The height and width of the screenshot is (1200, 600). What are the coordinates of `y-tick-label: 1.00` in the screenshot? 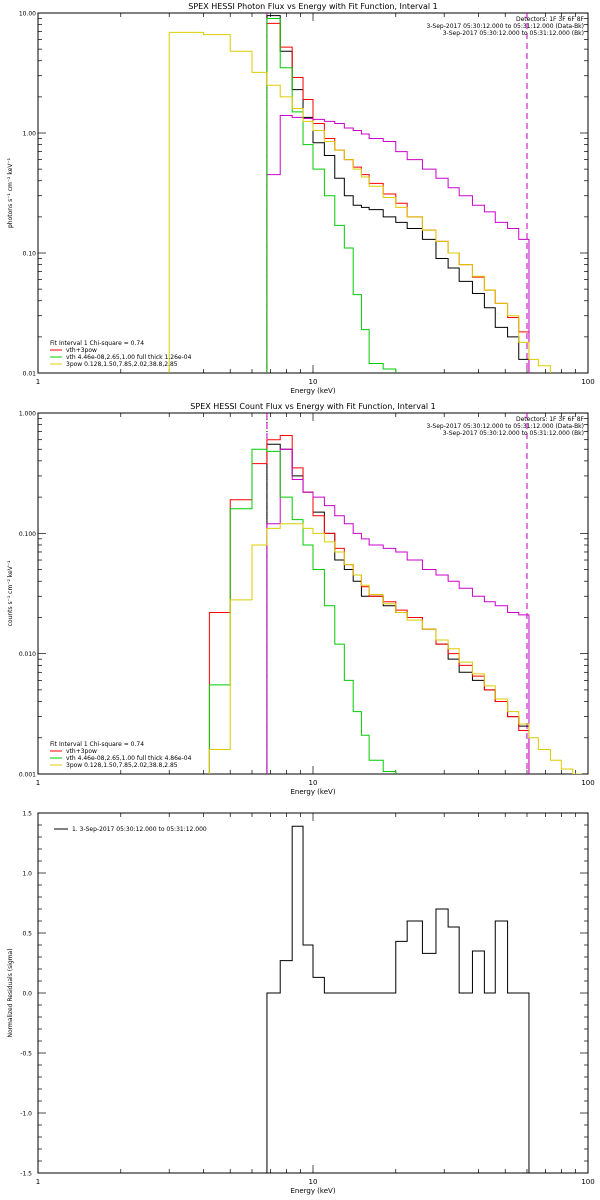 It's located at (30, 134).